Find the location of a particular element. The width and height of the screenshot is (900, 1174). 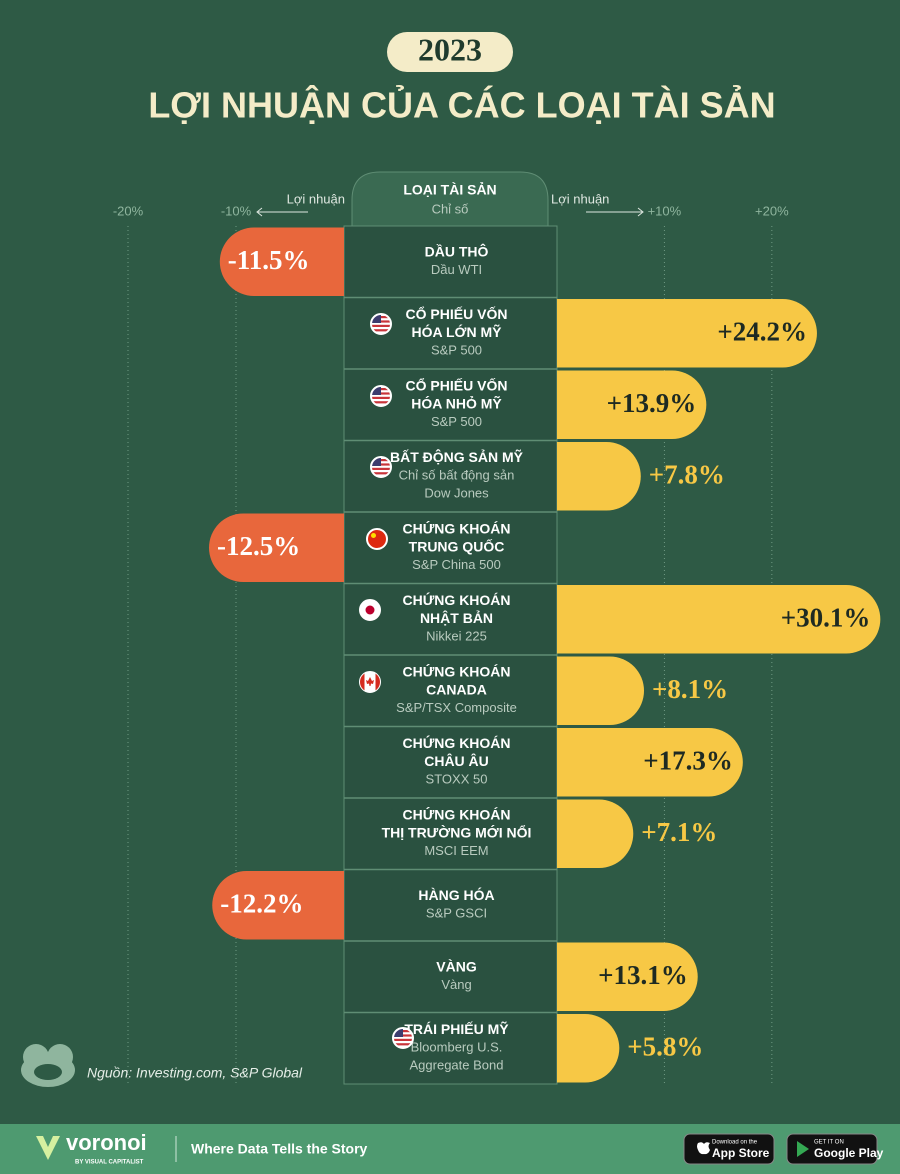

app-store: App Store is located at coordinates (741, 1153).